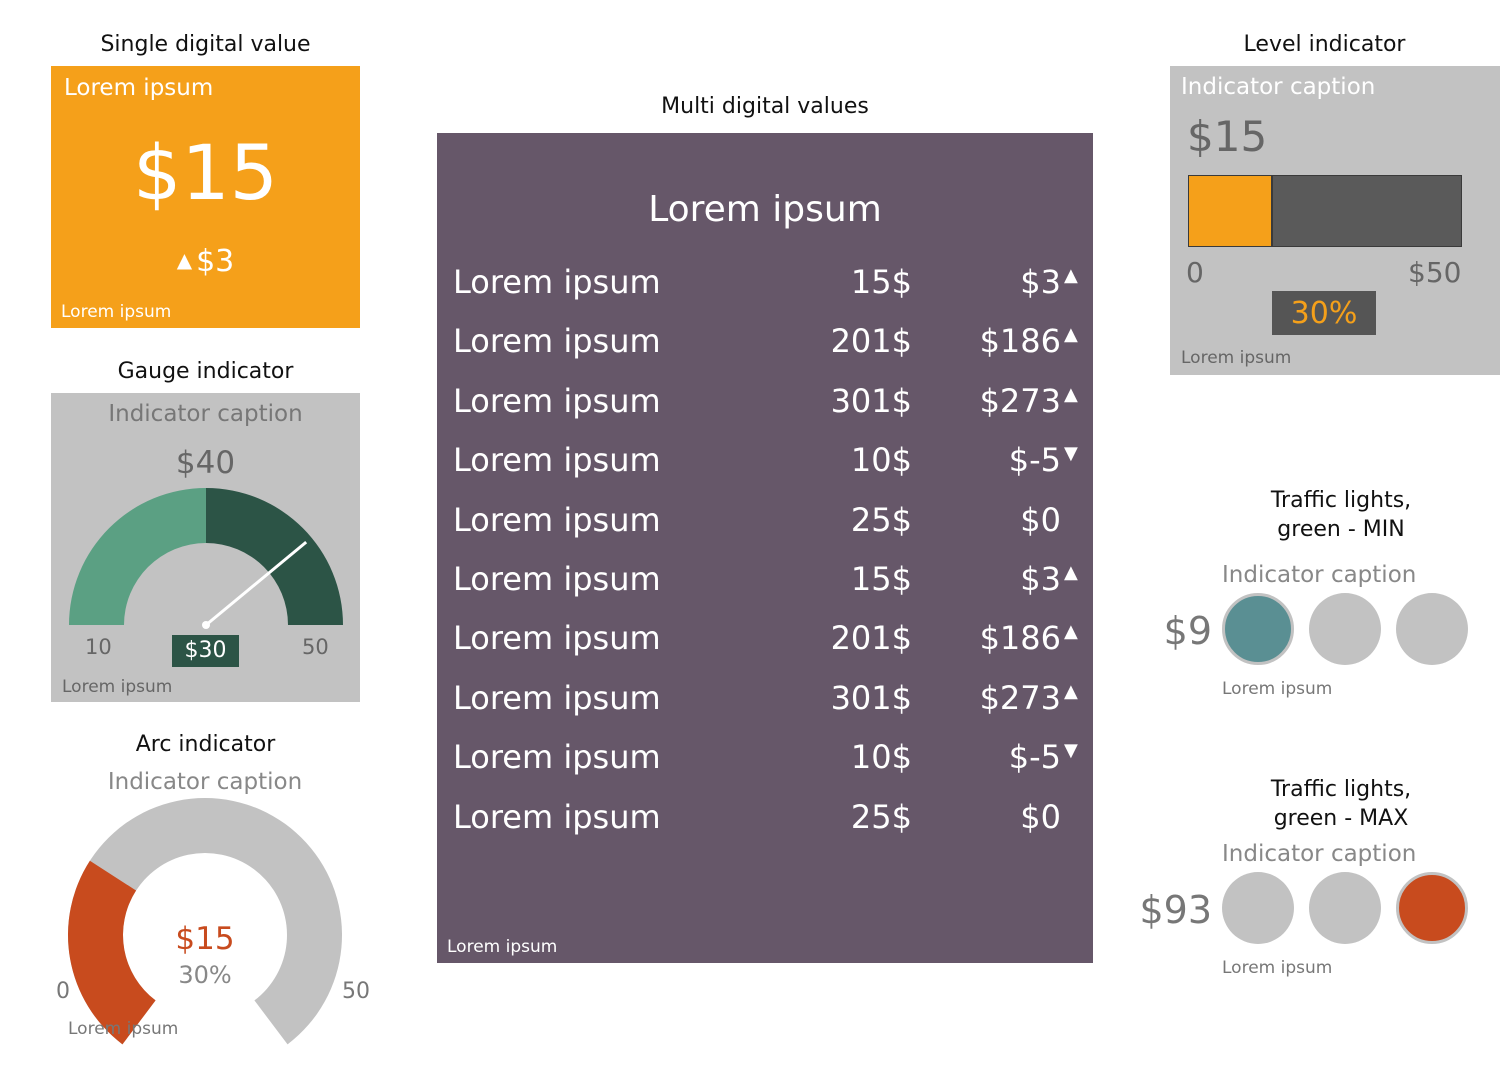 Image resolution: width=1500 pixels, height=1068 pixels. I want to click on single-digital-title: Single digital value, so click(205, 44).